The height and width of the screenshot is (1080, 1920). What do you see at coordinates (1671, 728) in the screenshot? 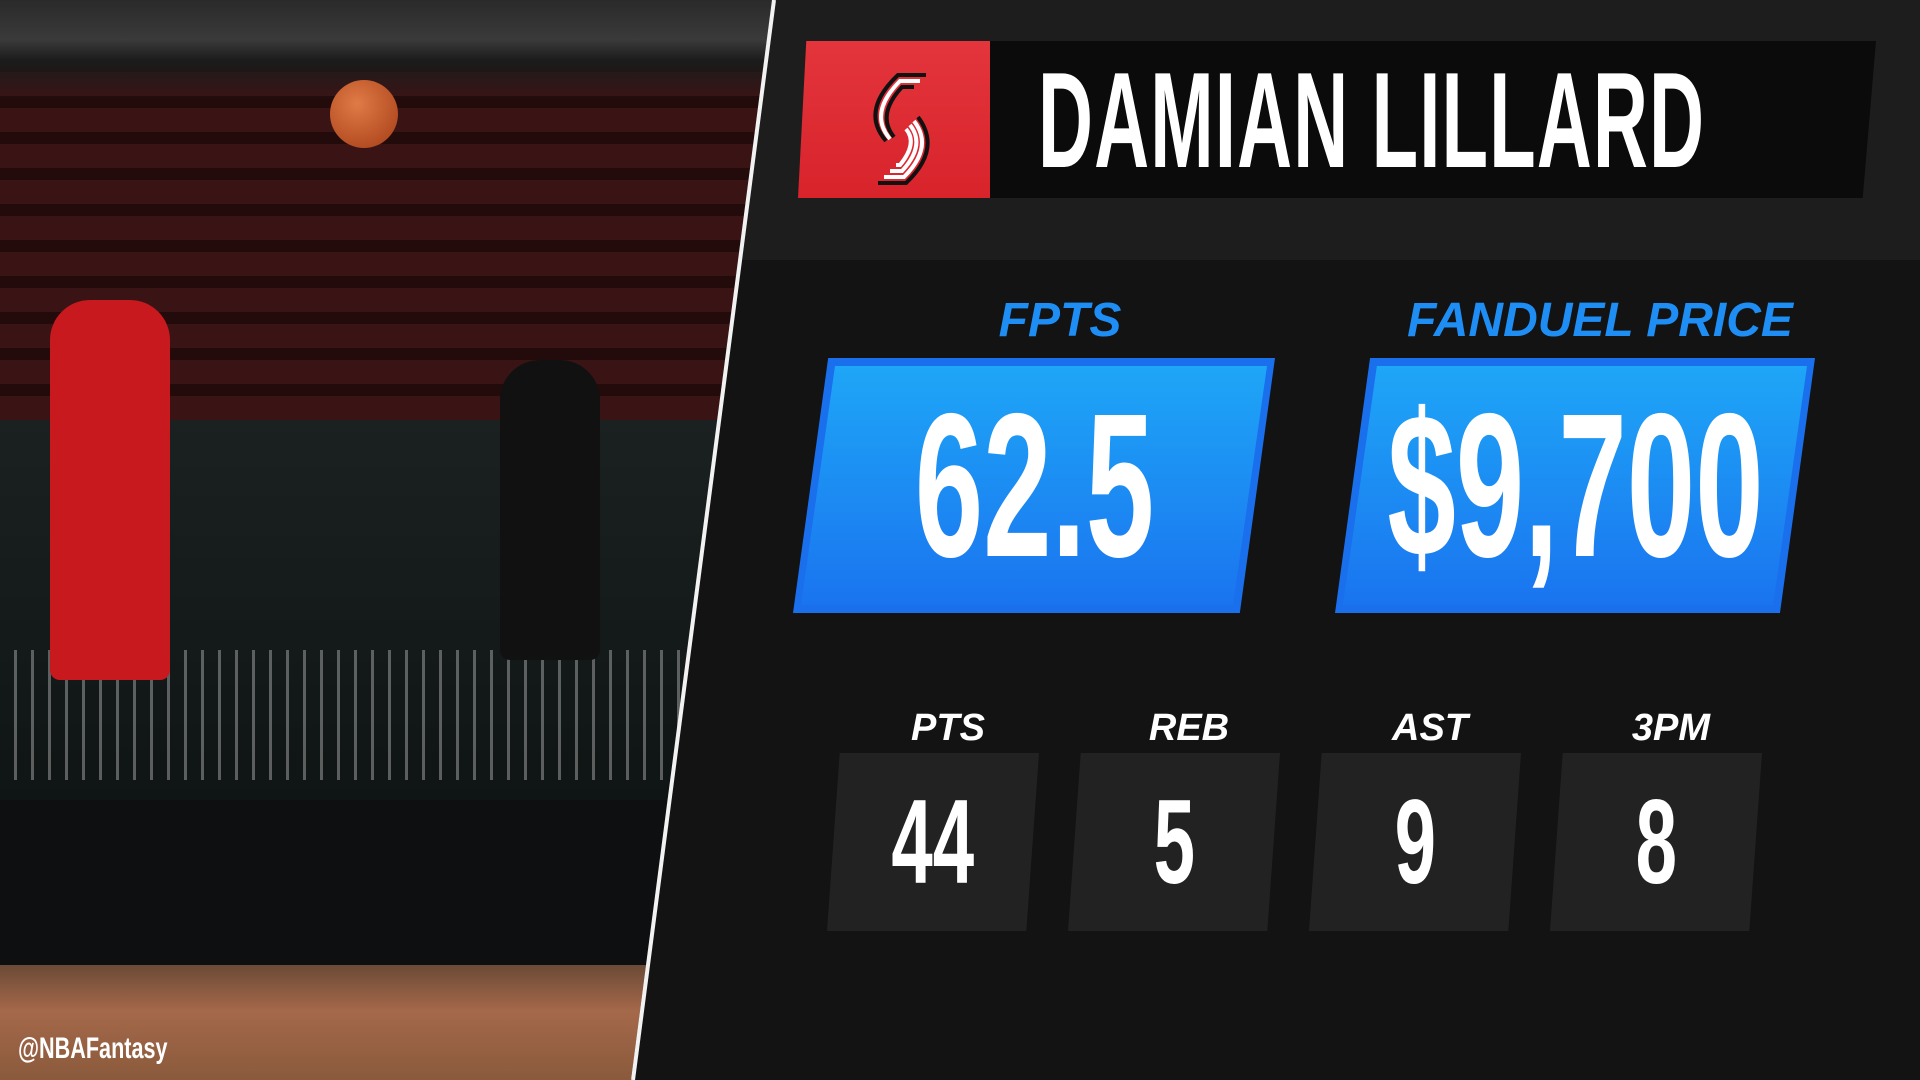
I see `stat-label-3pm: 3PM` at bounding box center [1671, 728].